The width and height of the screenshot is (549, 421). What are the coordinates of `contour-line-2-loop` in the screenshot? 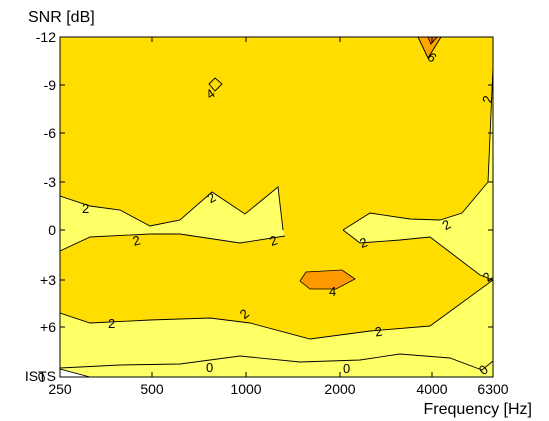 It's located at (215, 84).